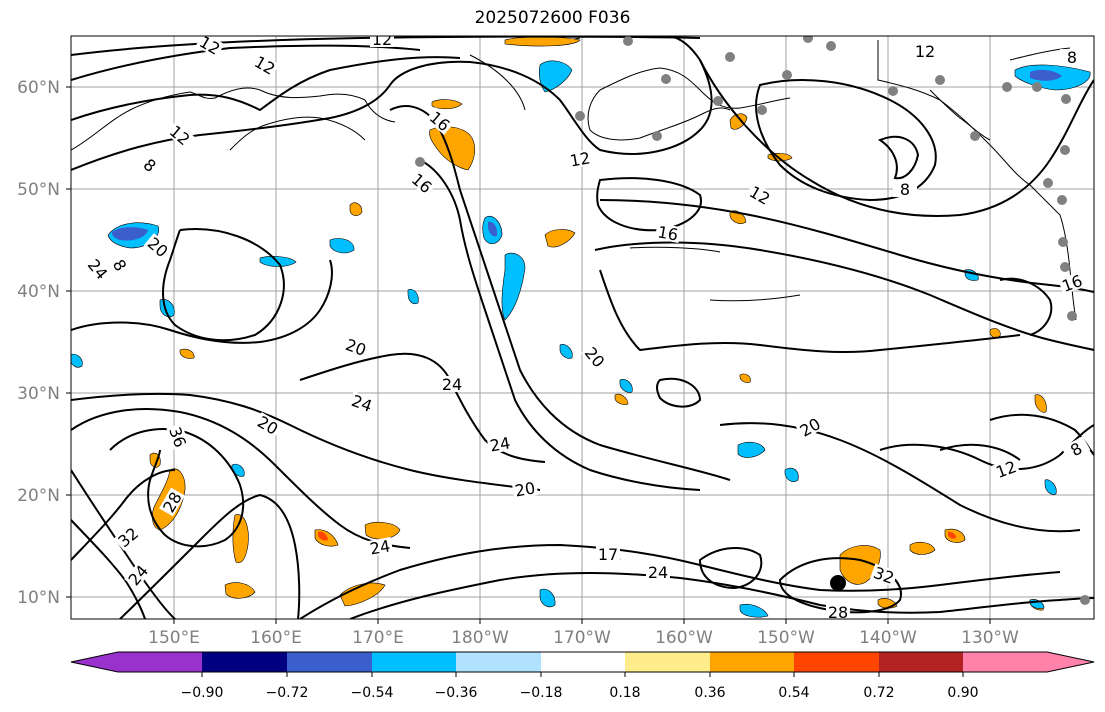 The width and height of the screenshot is (1105, 712). Describe the element at coordinates (838, 583) in the screenshot. I see `storm-center-marker` at that location.